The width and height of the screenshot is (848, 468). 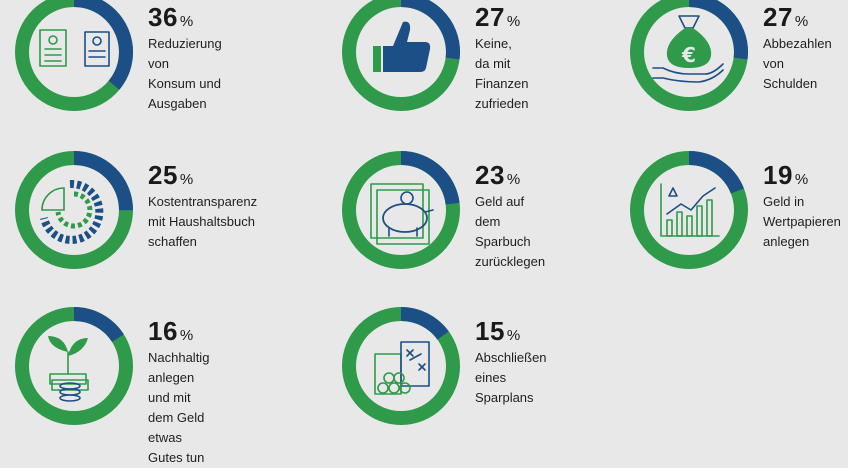 I want to click on percentage-value: 25%, so click(x=170, y=175).